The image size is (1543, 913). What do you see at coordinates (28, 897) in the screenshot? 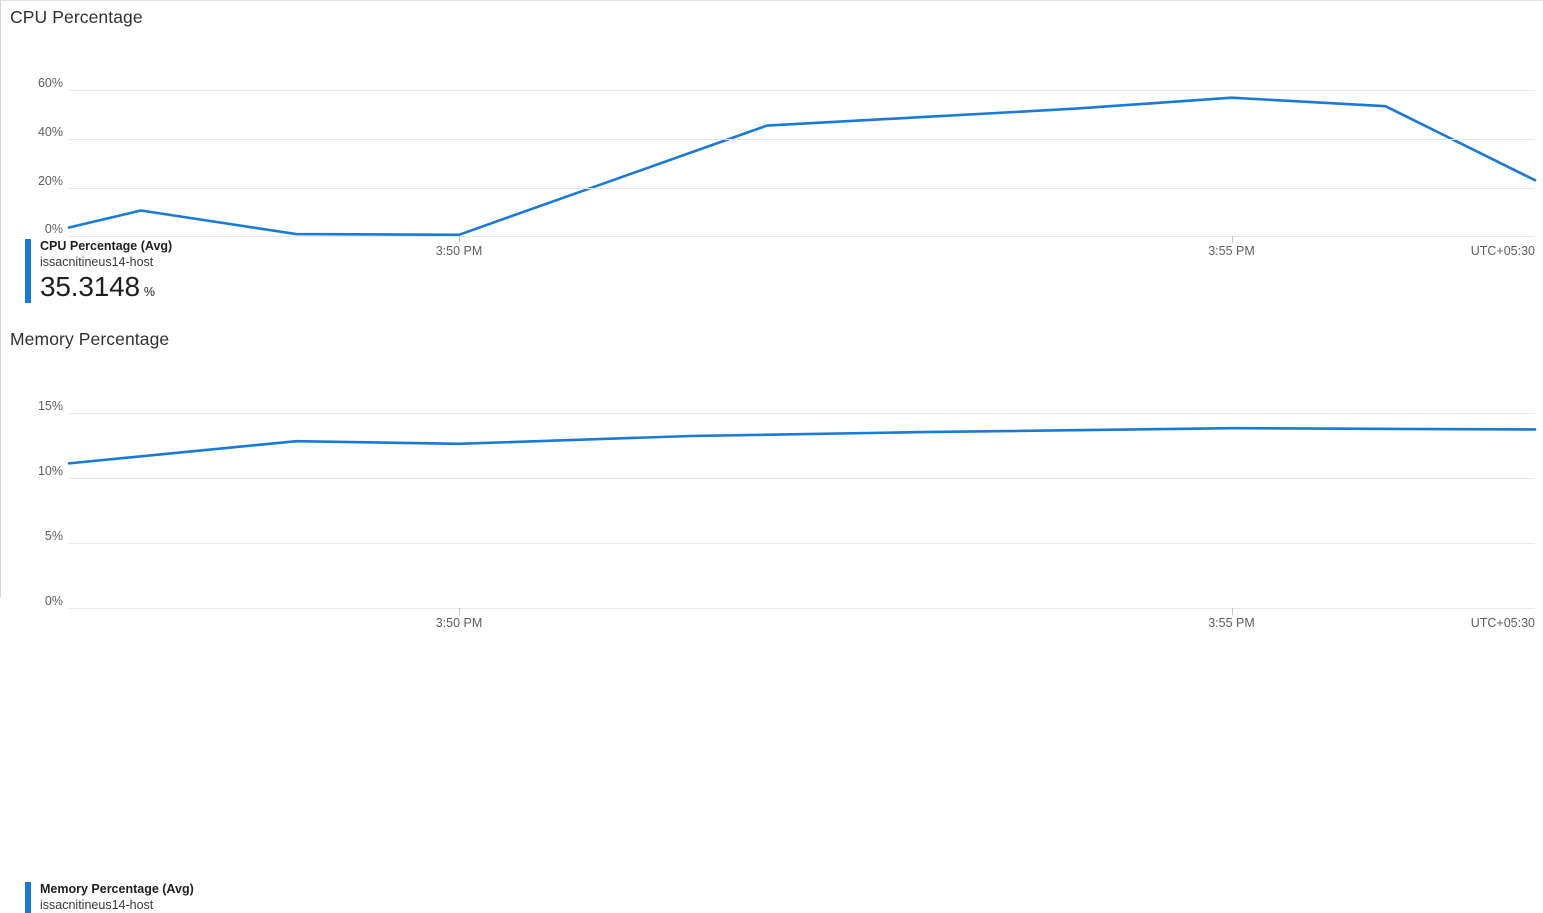
I see `memory-legend-color-swatch` at bounding box center [28, 897].